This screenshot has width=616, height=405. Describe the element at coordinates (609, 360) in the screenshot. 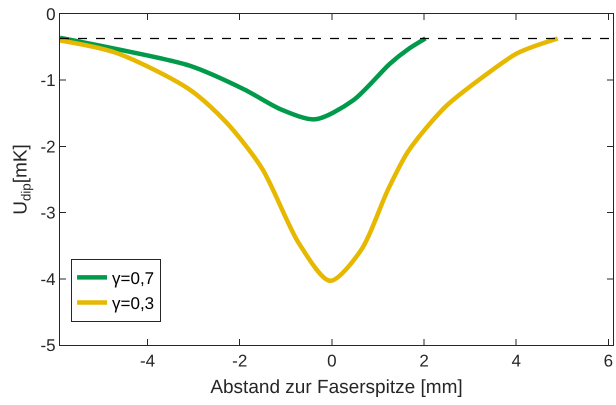

I see `x-tick-label: 6` at that location.